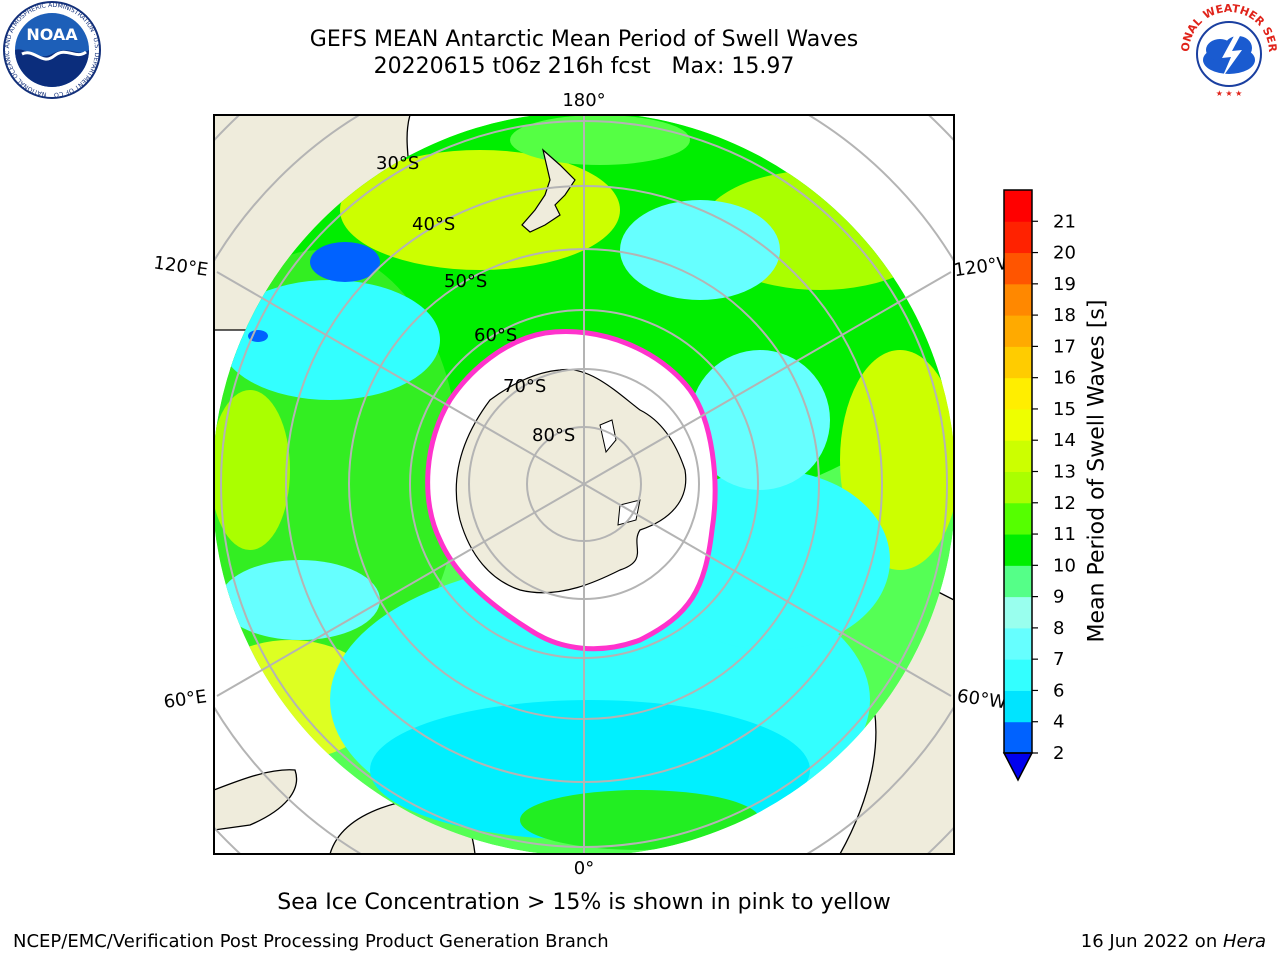 This screenshot has height=960, width=1280. Describe the element at coordinates (1064, 378) in the screenshot. I see `colorbar-tick-label: 16` at that location.